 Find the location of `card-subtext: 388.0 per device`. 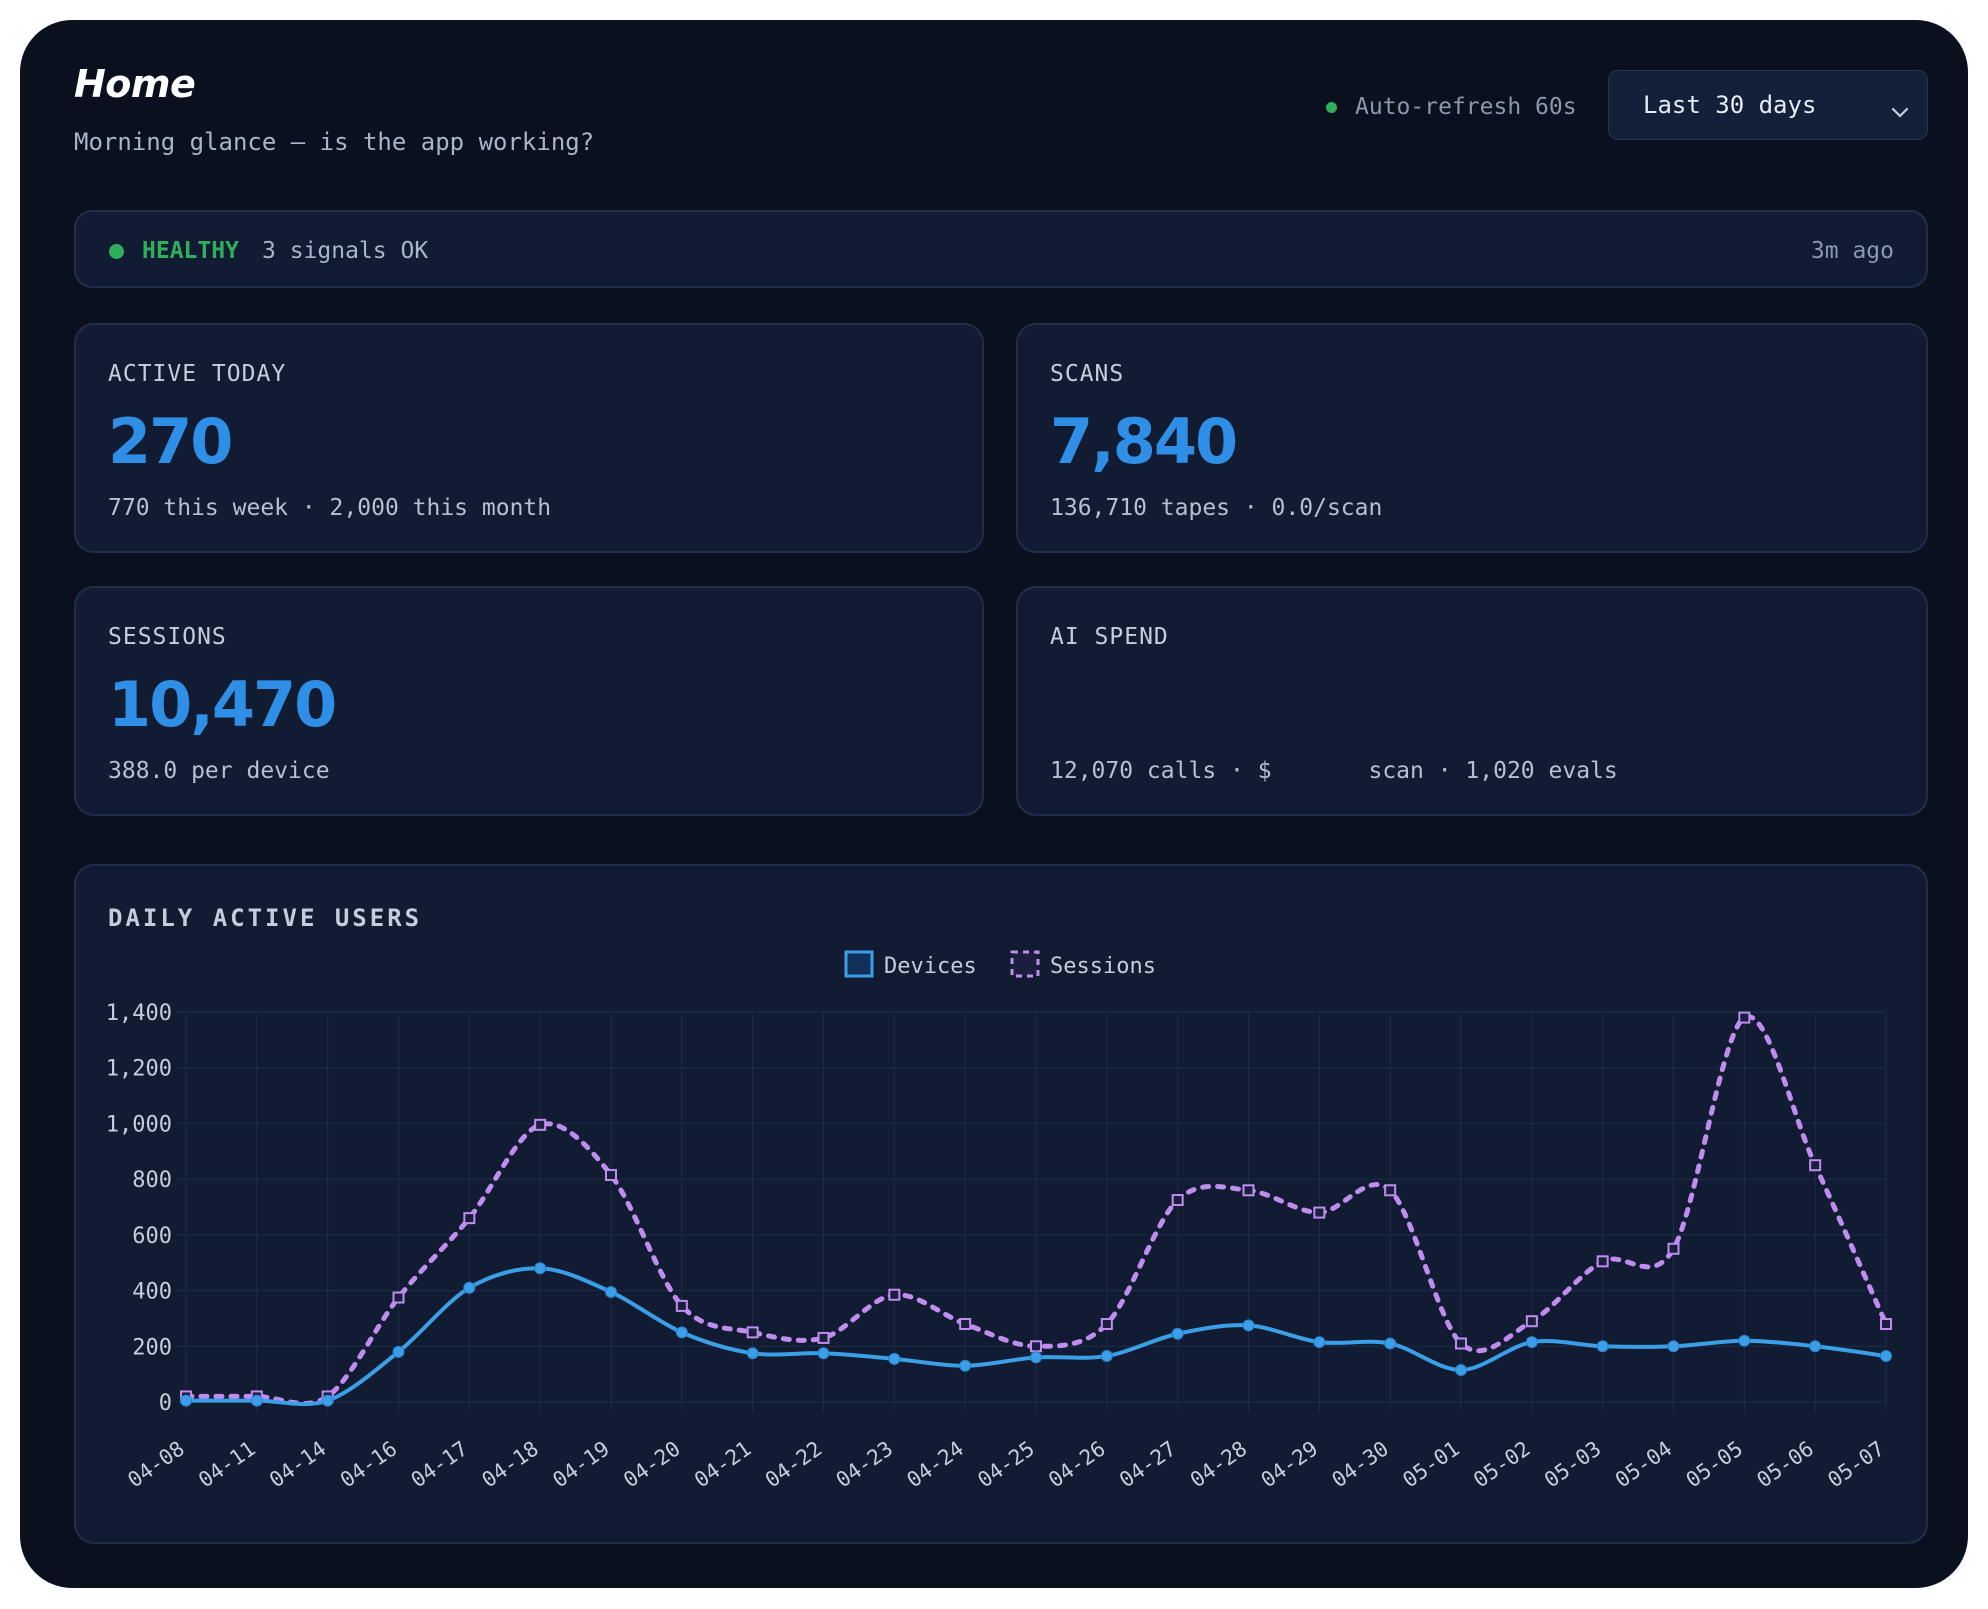

card-subtext: 388.0 per device is located at coordinates (219, 771).